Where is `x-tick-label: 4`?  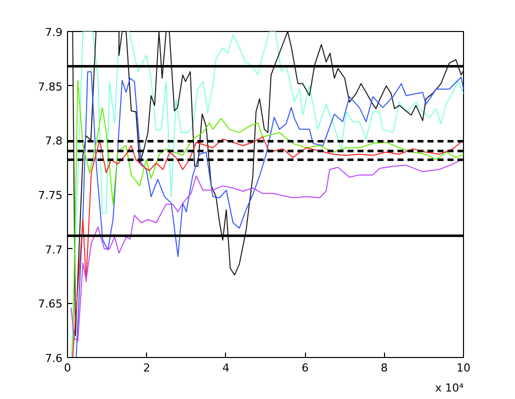 x-tick-label: 4 is located at coordinates (226, 368).